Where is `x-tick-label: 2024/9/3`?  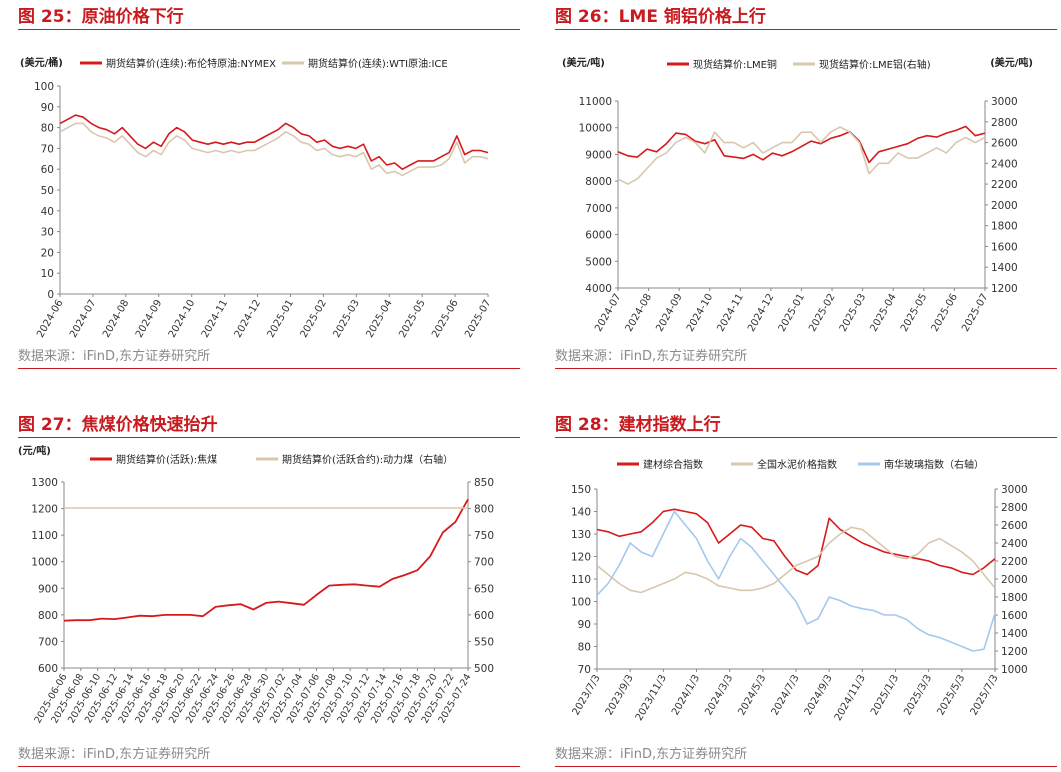
x-tick-label: 2024/9/3 is located at coordinates (819, 695).